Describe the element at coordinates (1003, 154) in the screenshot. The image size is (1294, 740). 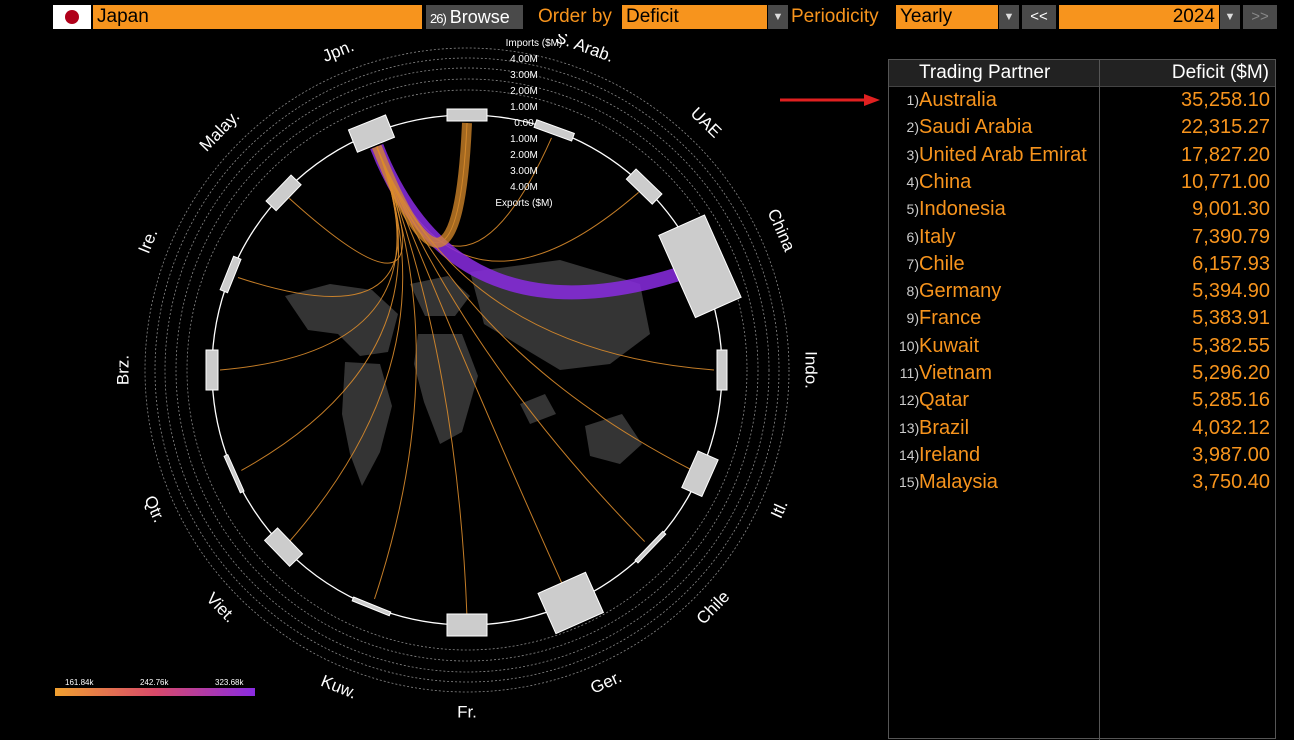
I see `row-partner-name: United Arab Emirat` at that location.